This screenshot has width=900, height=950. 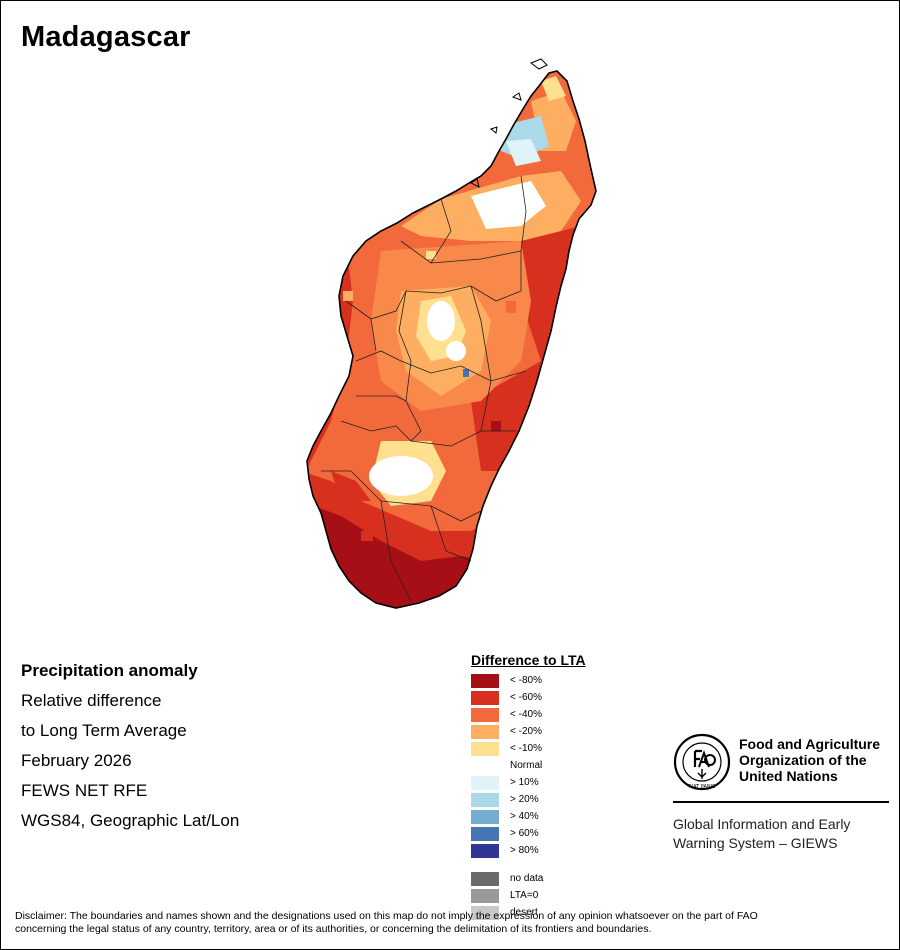 I want to click on legend-label: > 40%, so click(x=524, y=816).